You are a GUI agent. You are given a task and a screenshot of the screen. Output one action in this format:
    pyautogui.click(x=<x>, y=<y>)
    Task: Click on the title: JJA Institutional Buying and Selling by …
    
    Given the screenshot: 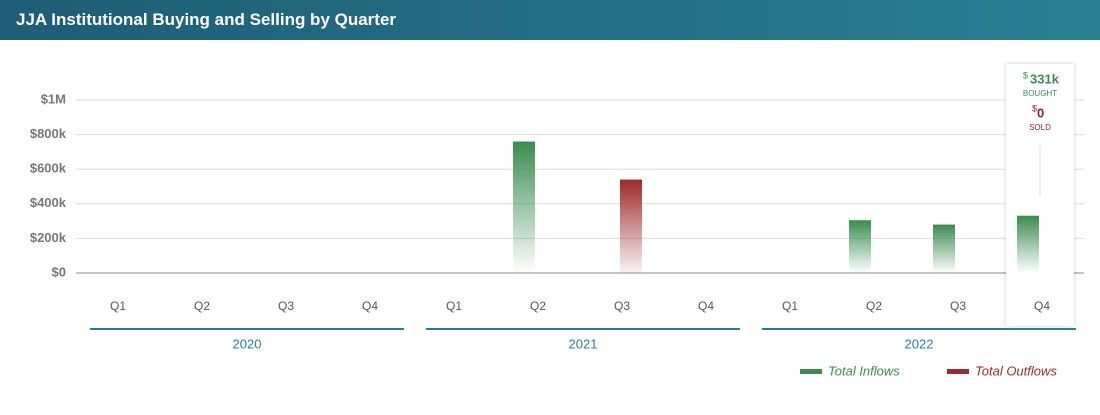 What is the action you would take?
    pyautogui.click(x=206, y=19)
    